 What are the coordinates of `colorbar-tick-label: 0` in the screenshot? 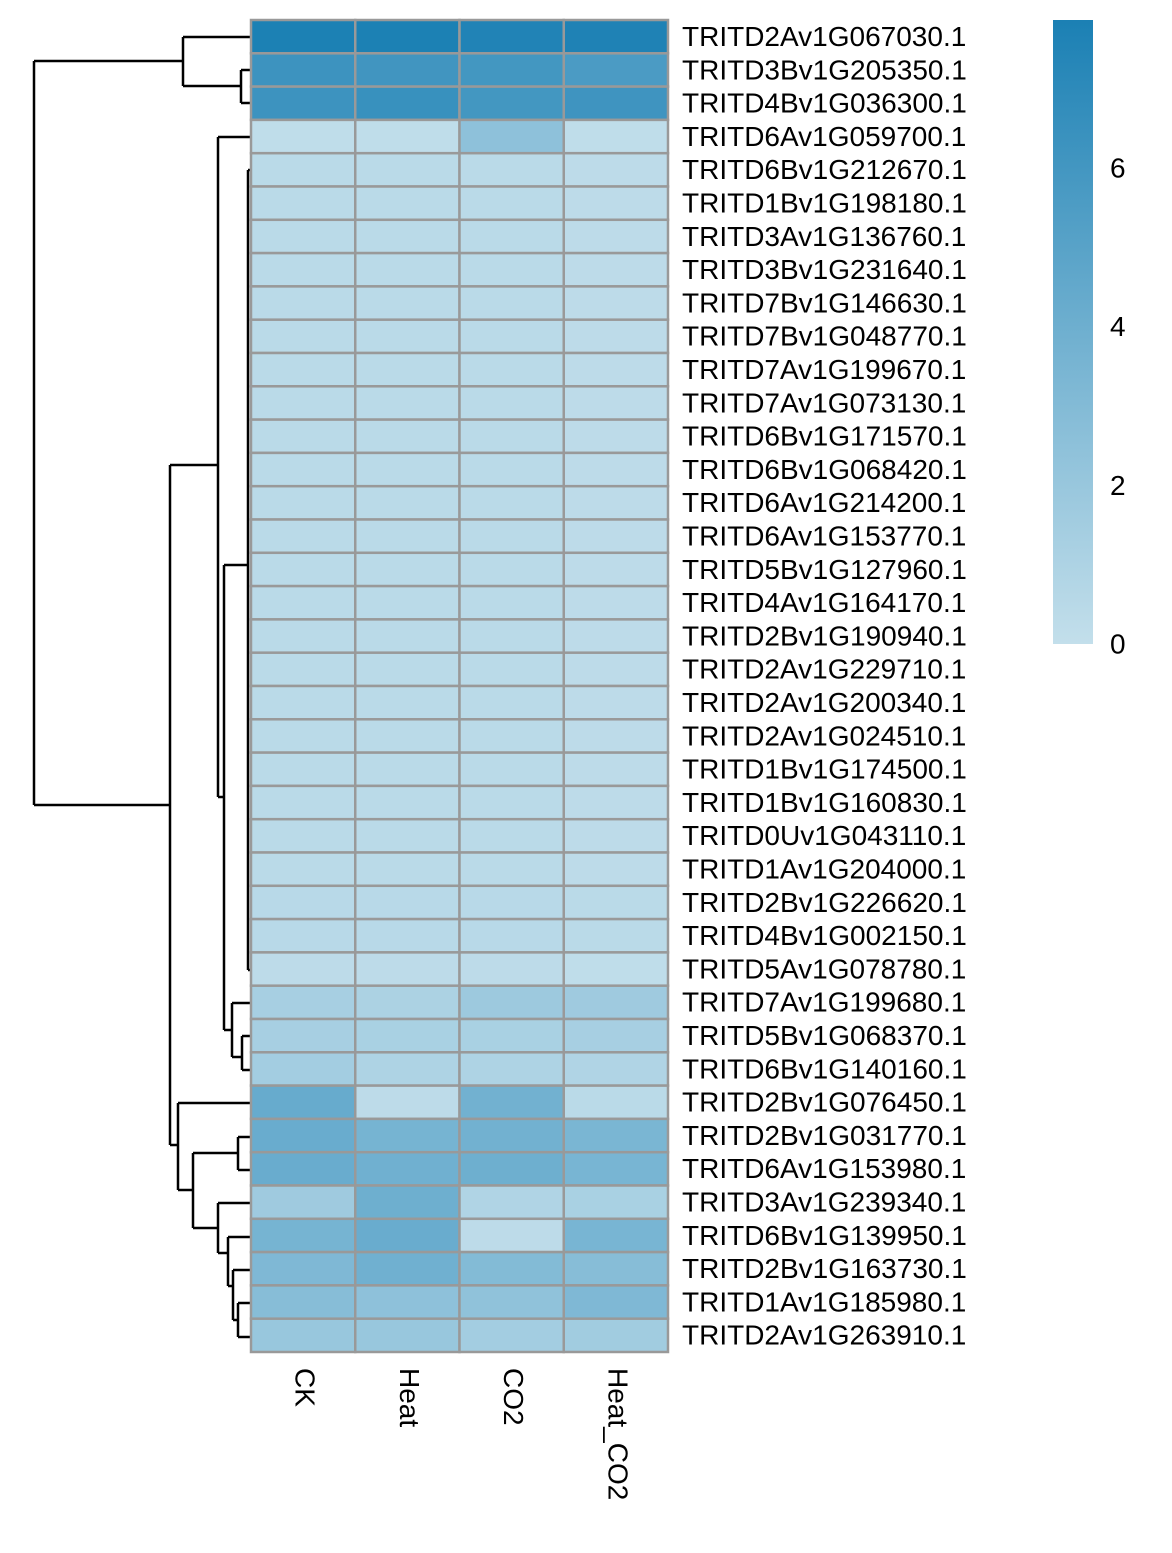 It's located at (1118, 643).